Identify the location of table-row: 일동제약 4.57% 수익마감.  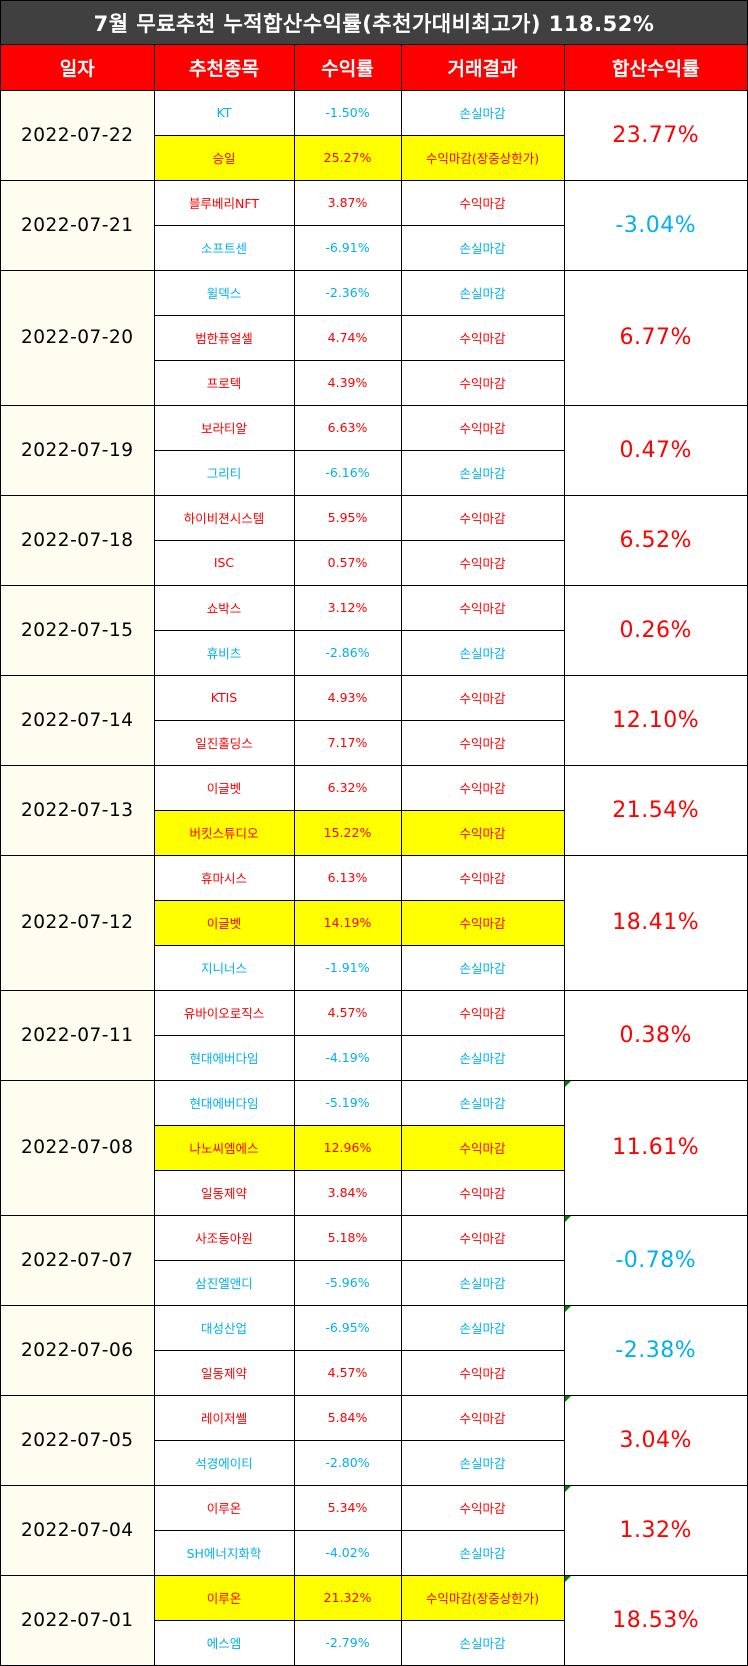
(374, 1372).